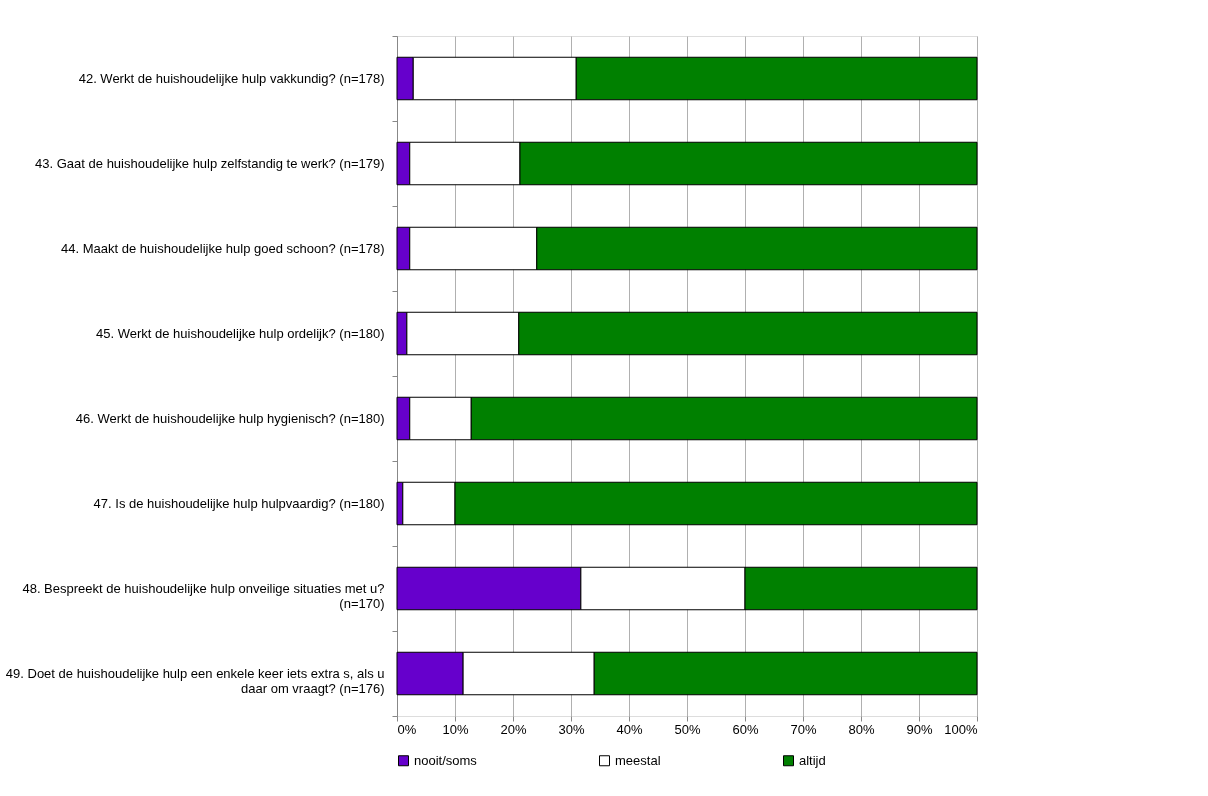 The height and width of the screenshot is (796, 1208). What do you see at coordinates (812, 760) in the screenshot?
I see `legend-label: altijd` at bounding box center [812, 760].